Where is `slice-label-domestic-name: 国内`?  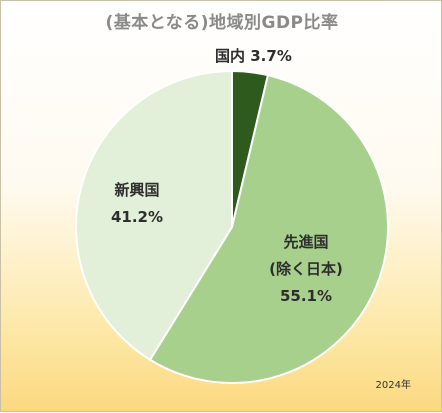
slice-label-domestic-name: 国内 is located at coordinates (230, 56).